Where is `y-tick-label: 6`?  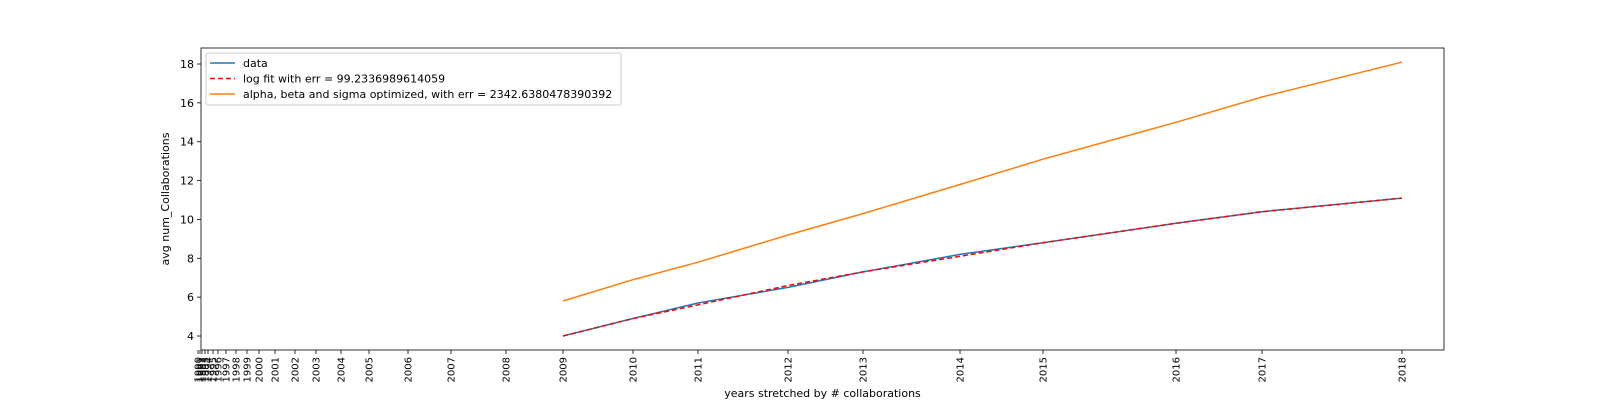
y-tick-label: 6 is located at coordinates (190, 297).